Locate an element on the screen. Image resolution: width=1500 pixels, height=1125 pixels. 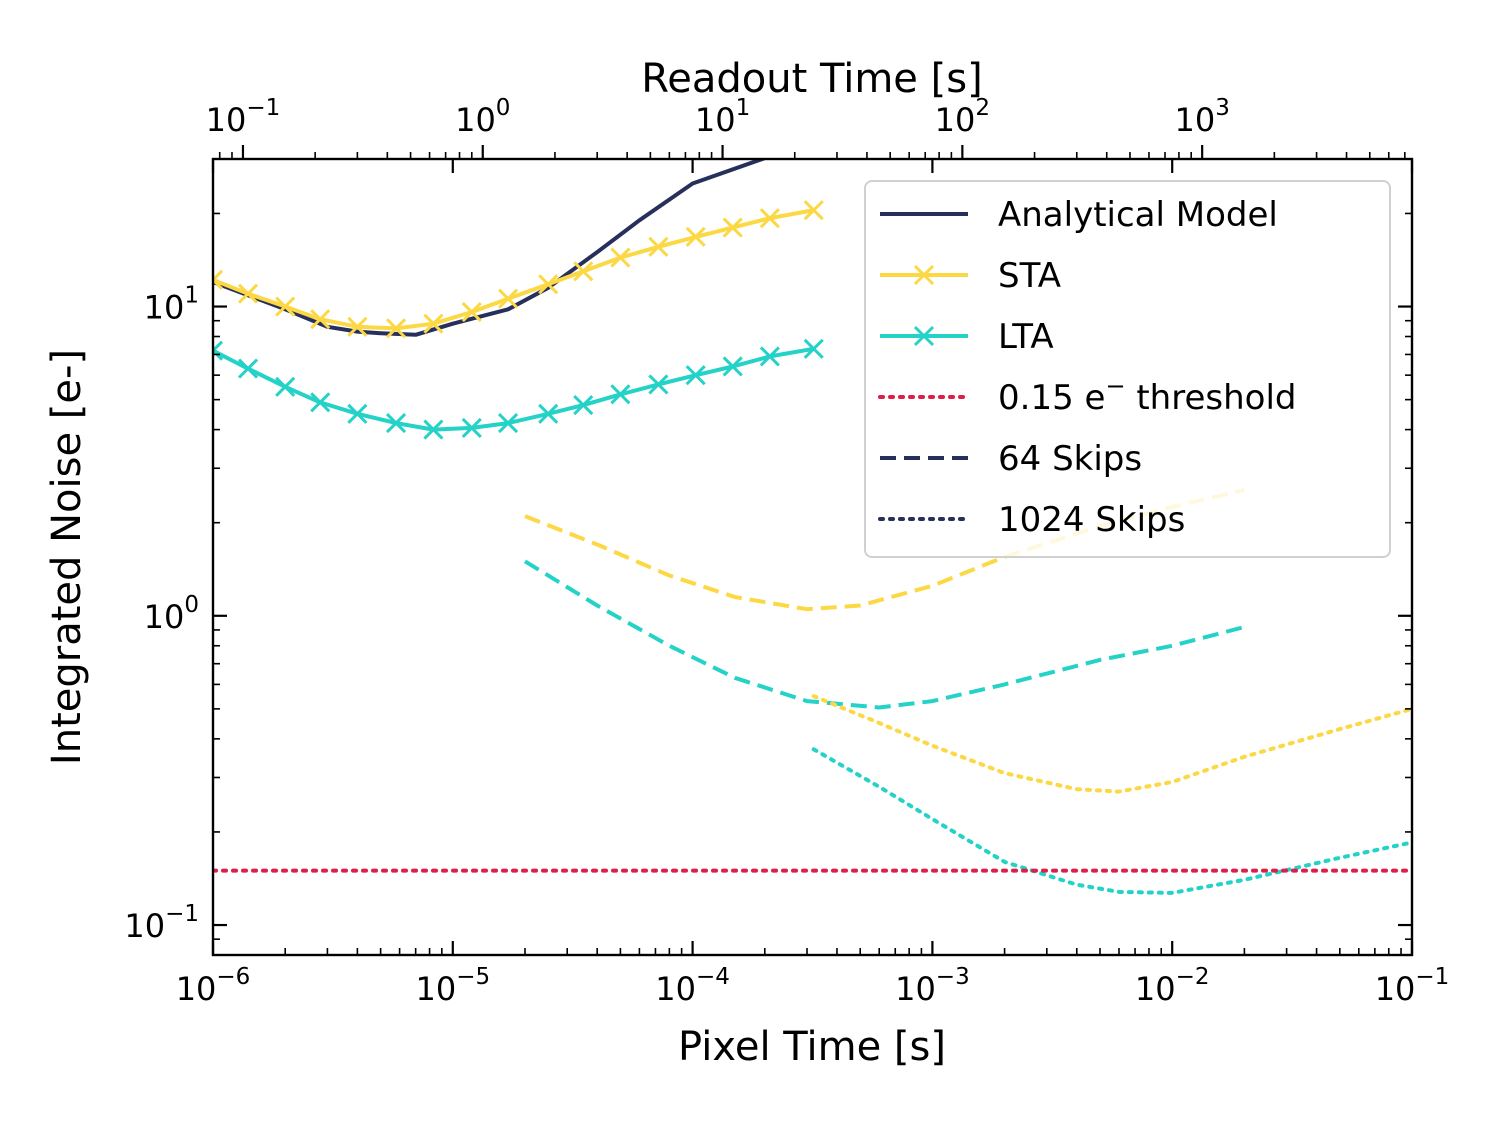
top-x-axis-label: Readout Time [s] is located at coordinates (811, 79).